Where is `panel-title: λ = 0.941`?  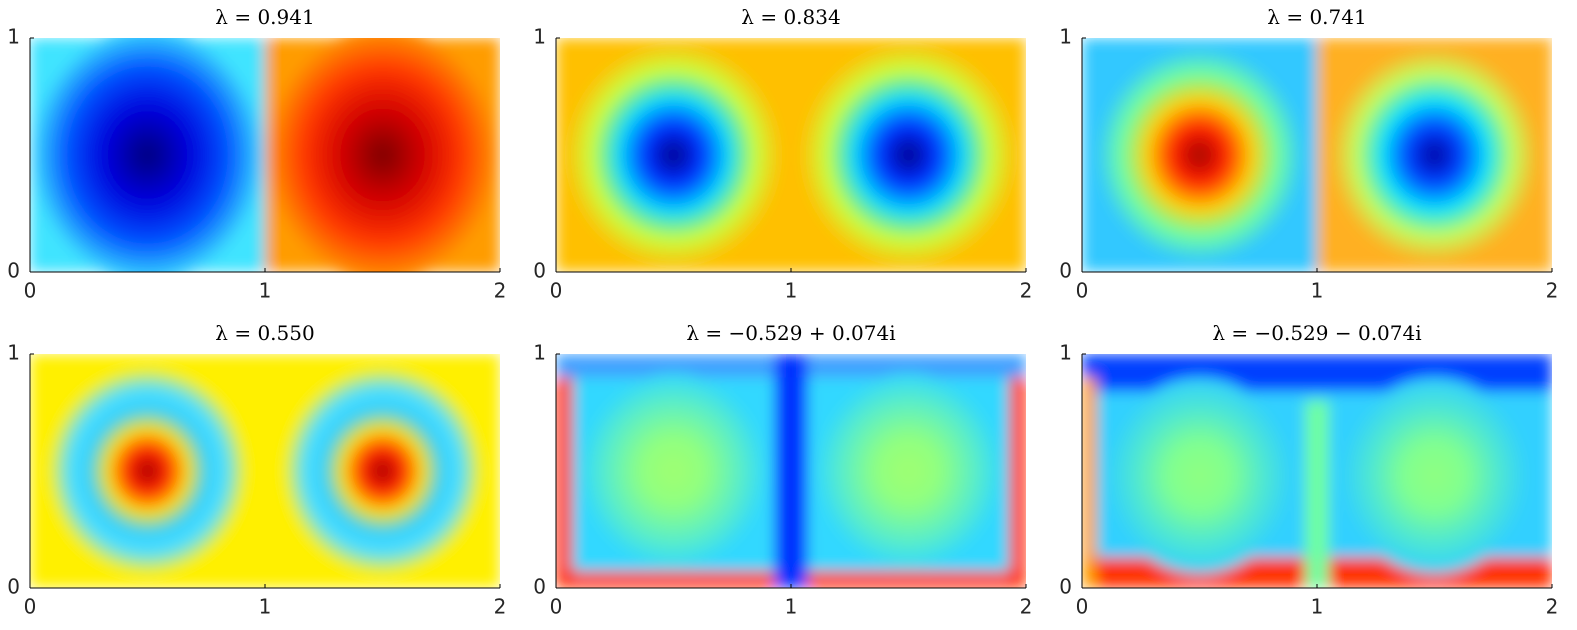
panel-title: λ = 0.941 is located at coordinates (264, 17).